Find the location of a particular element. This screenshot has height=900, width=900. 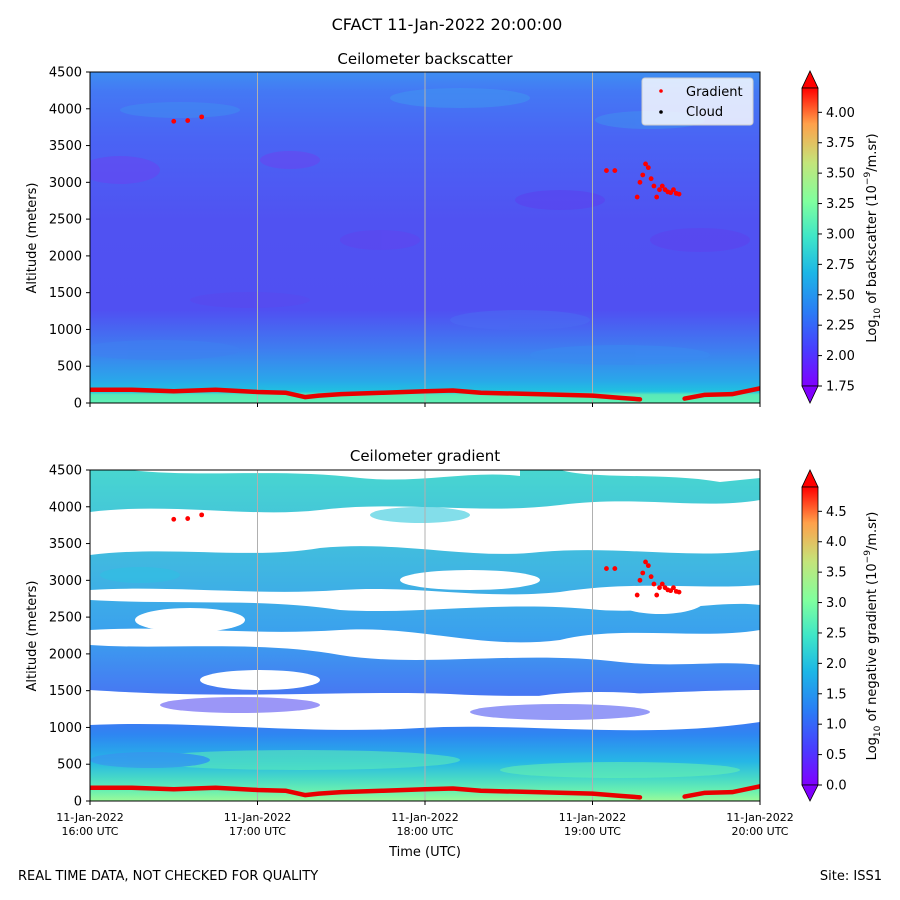

colorbar-tick-label: 0.0 is located at coordinates (836, 786).